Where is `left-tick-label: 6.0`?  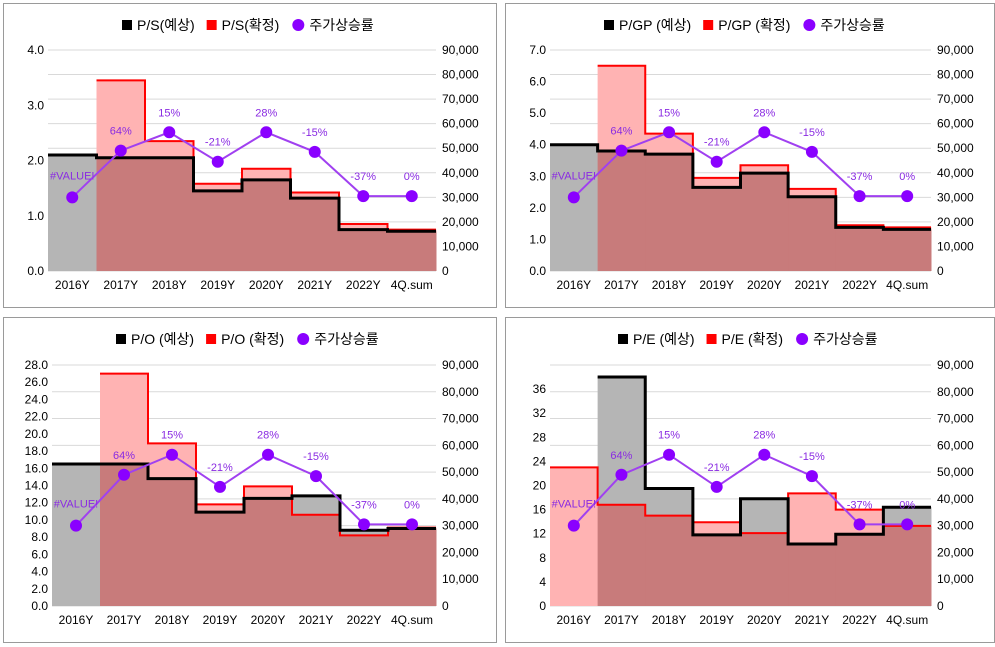 left-tick-label: 6.0 is located at coordinates (39, 554).